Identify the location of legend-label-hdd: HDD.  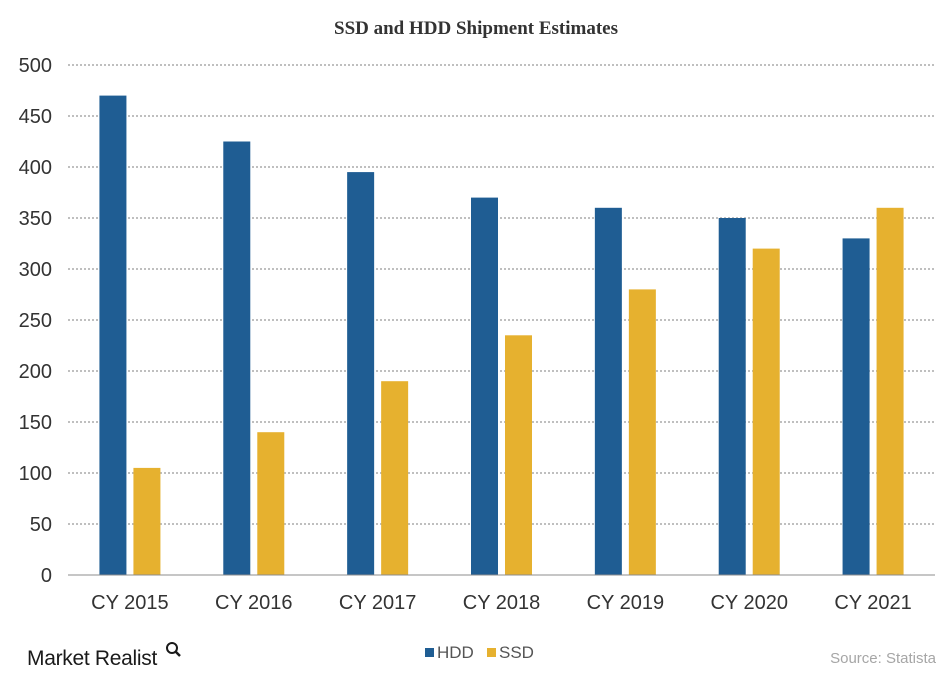
(455, 652).